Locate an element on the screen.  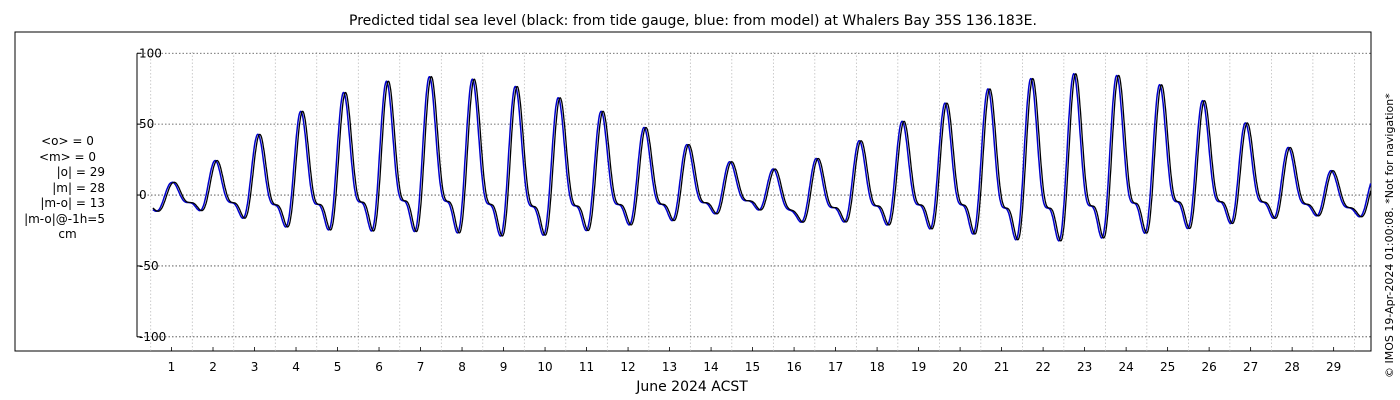
x-tick-label: 18 is located at coordinates (876, 367).